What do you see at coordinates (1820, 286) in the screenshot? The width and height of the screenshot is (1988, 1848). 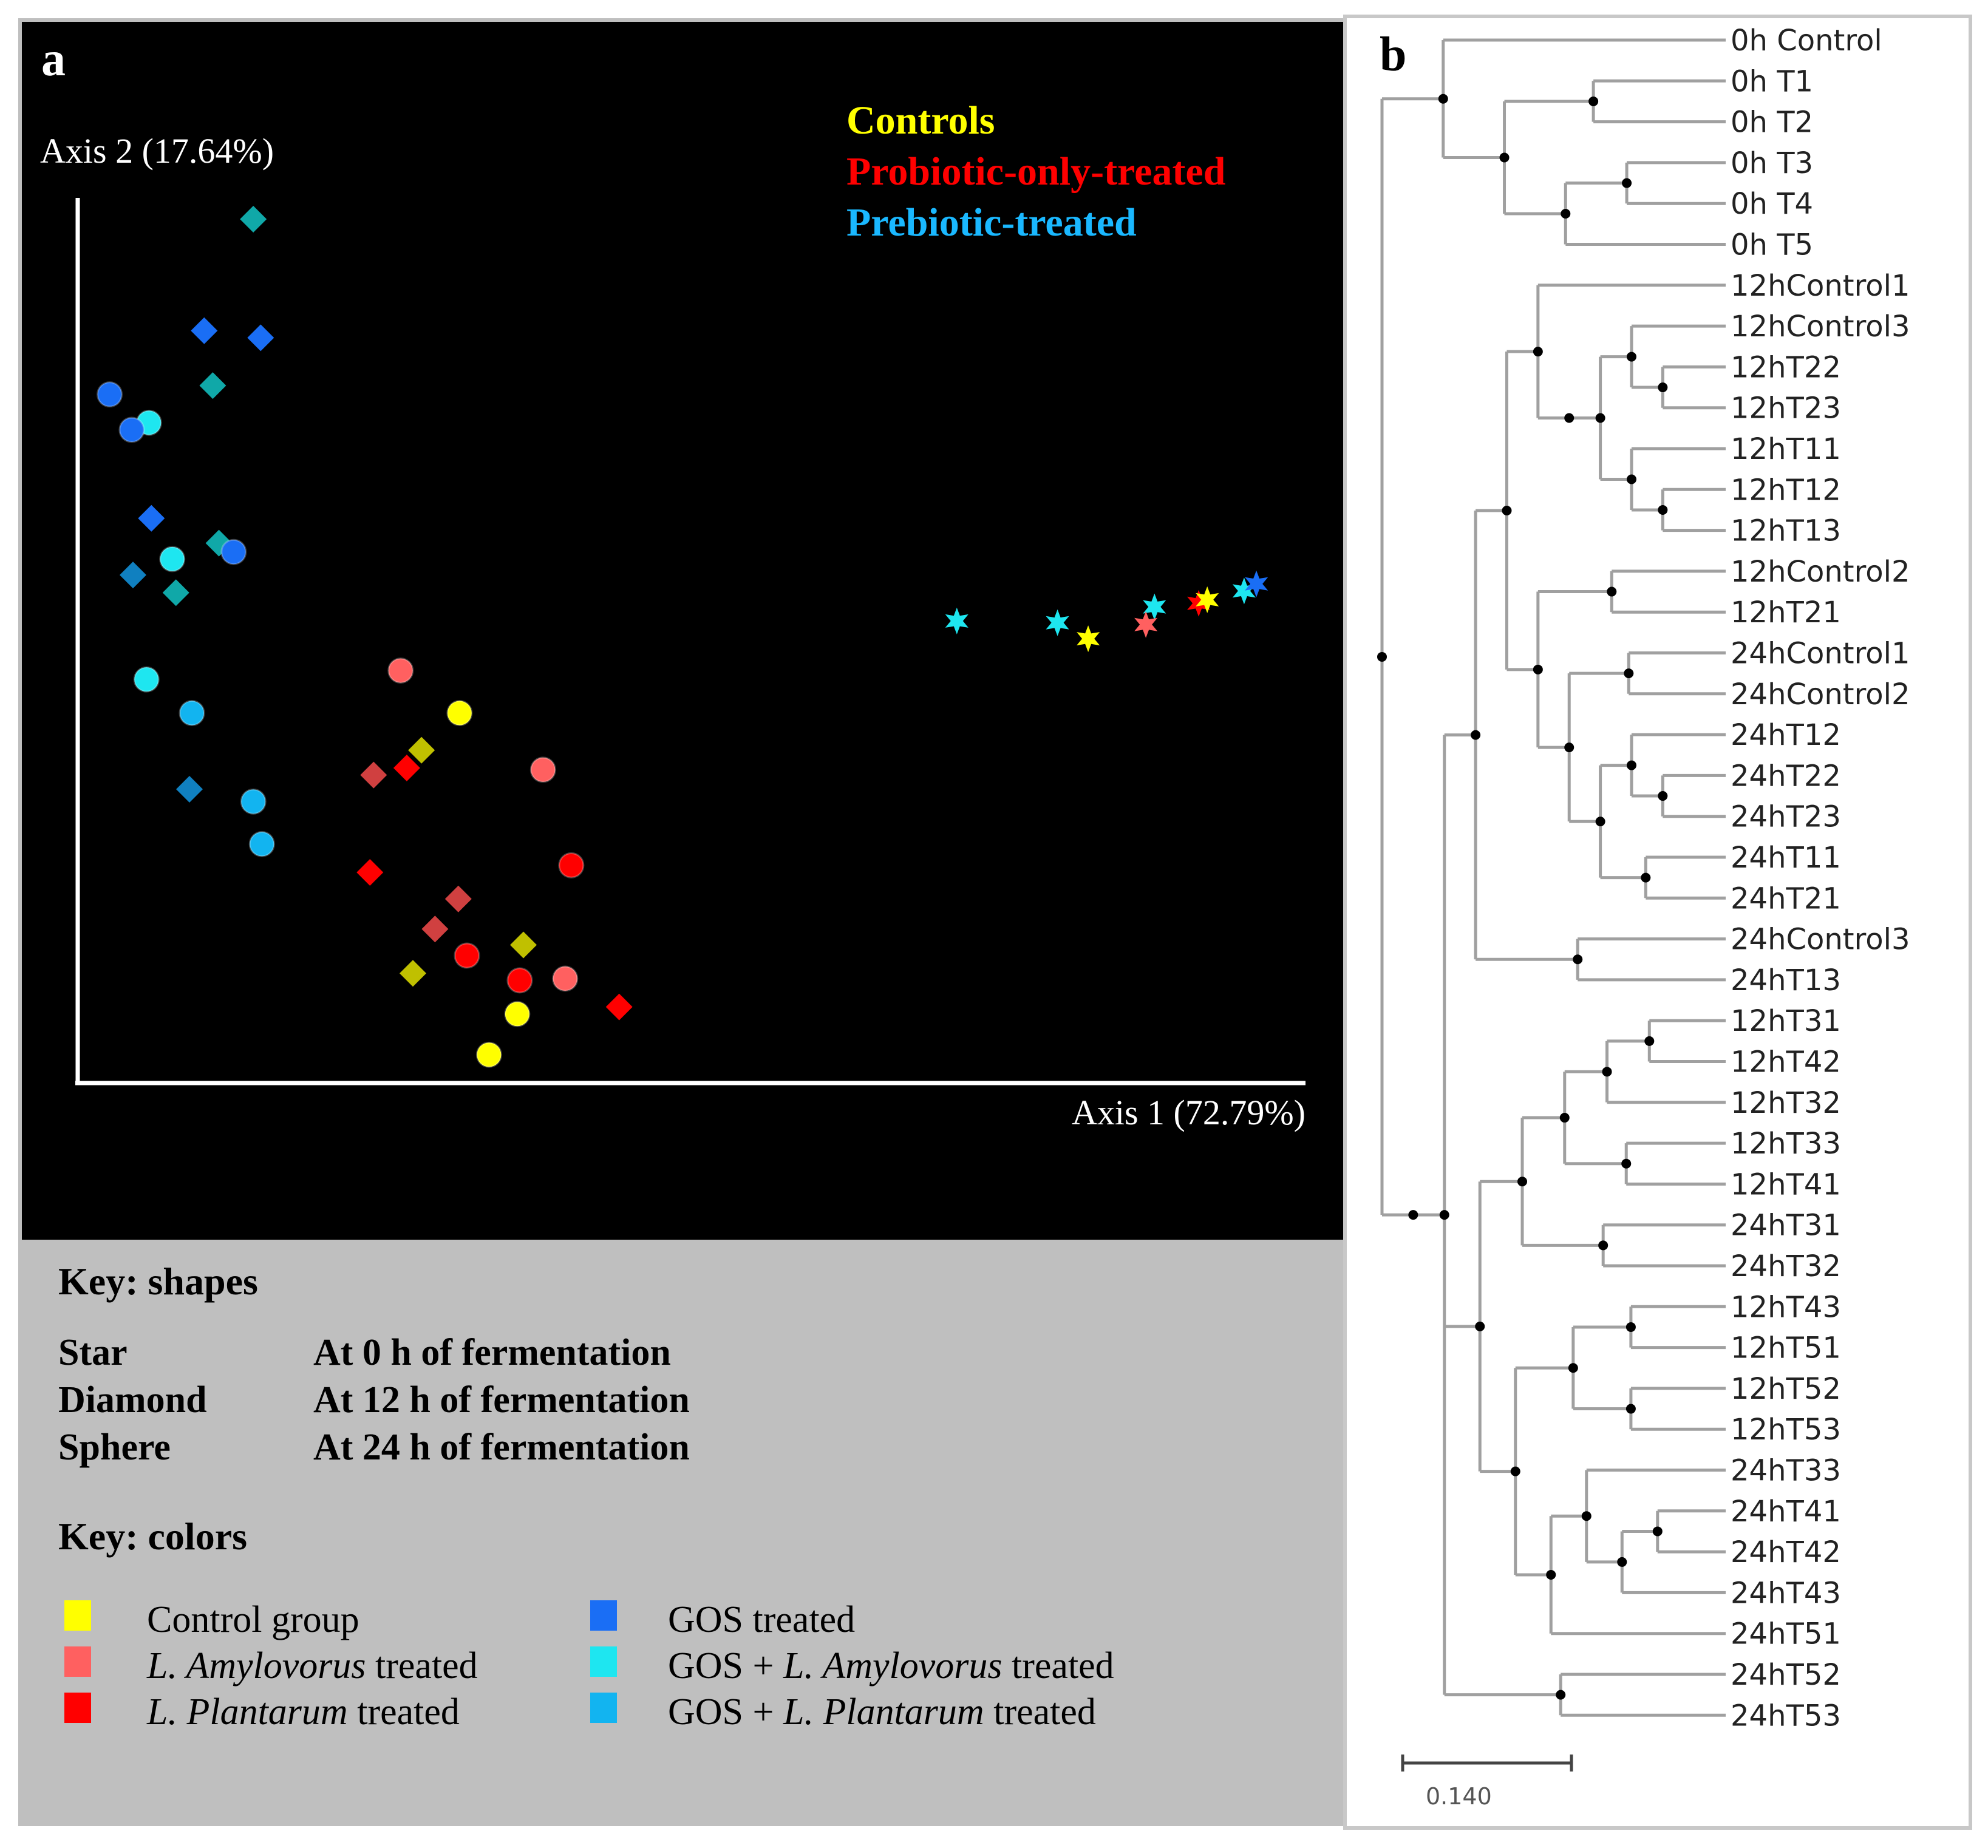 I see `tree-leaf-label: 12hControl1` at bounding box center [1820, 286].